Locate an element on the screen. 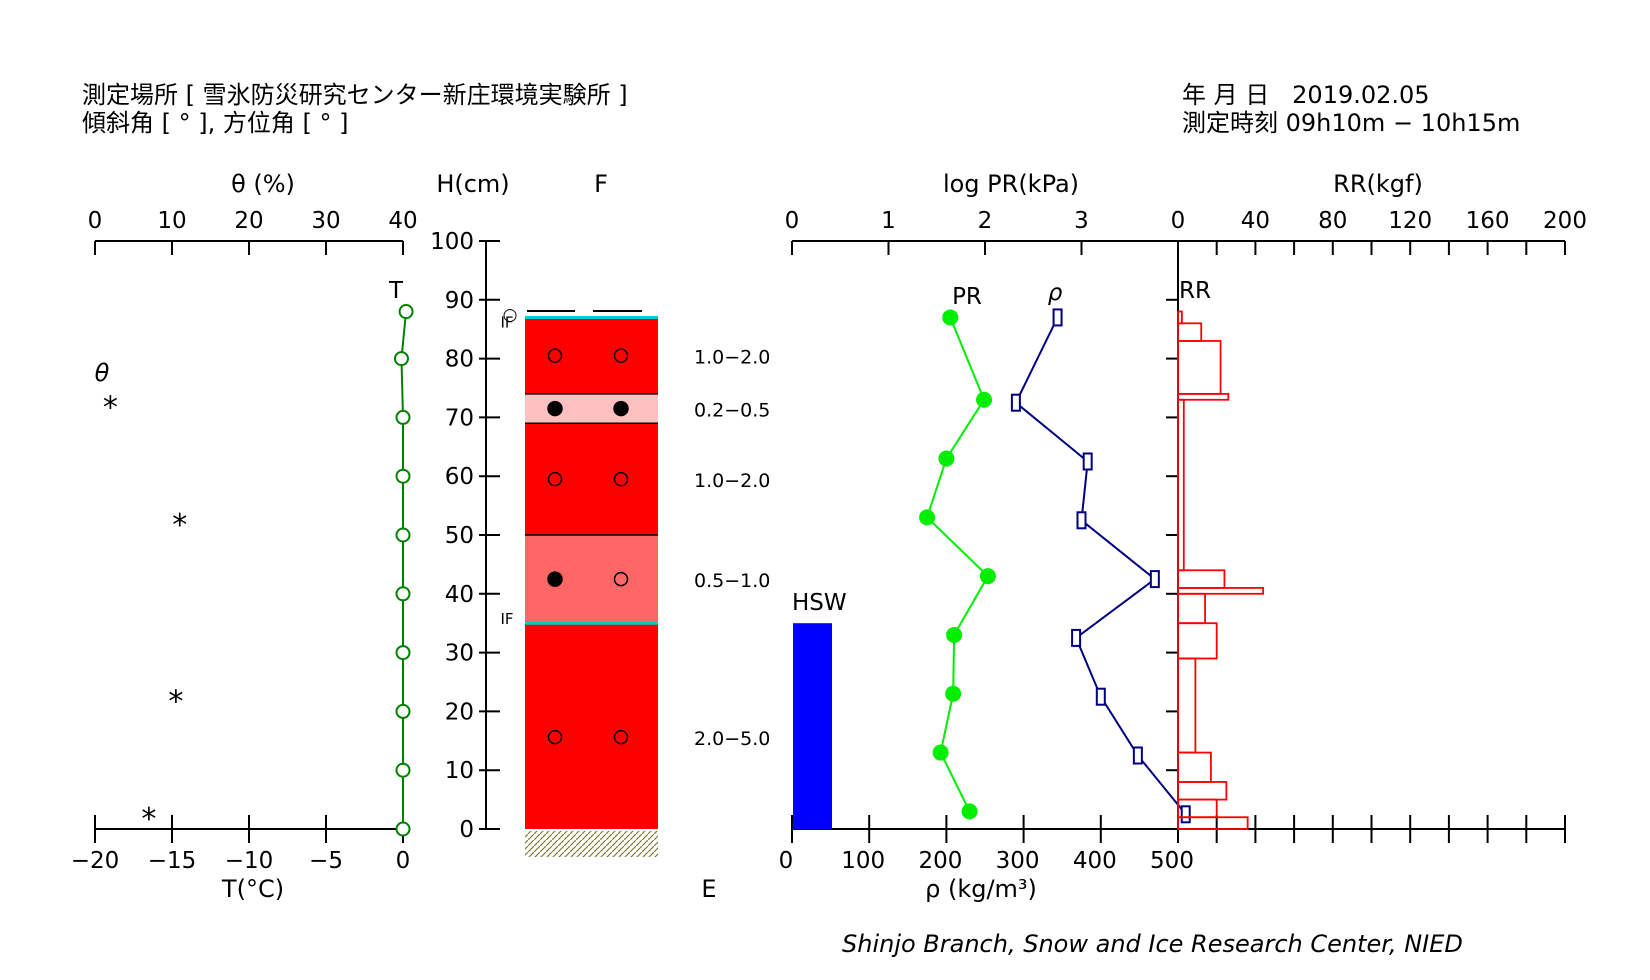 The image size is (1650, 980). location-name: [ 雪氷防災研究センター新庄環境実験所 ] is located at coordinates (406, 95).